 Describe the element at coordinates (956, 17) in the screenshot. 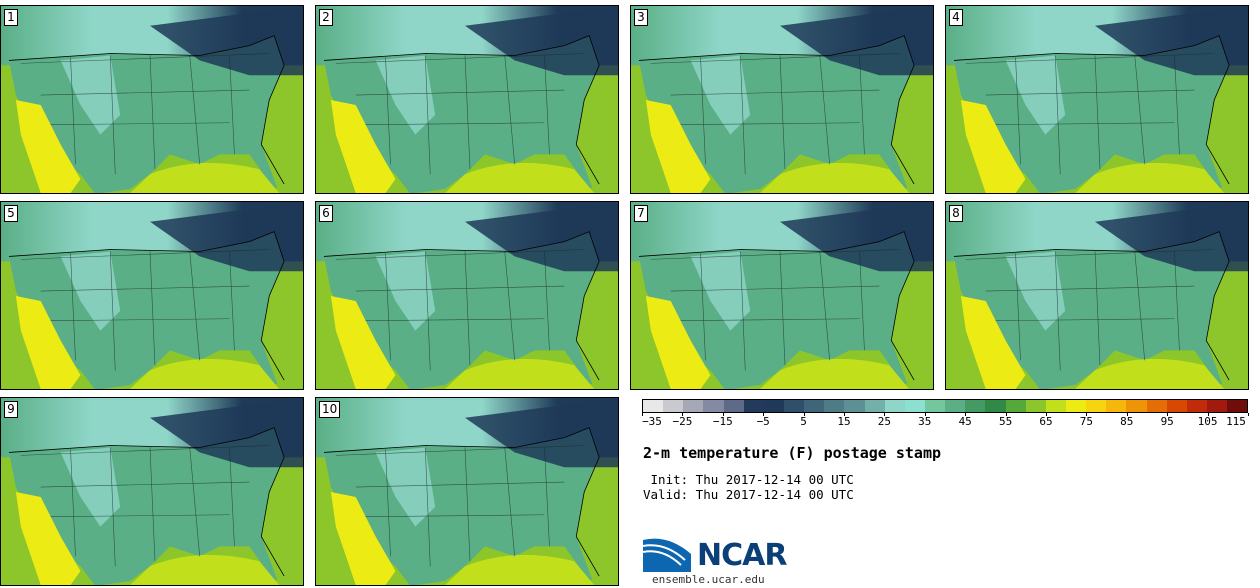

I see `member-label: 4` at that location.